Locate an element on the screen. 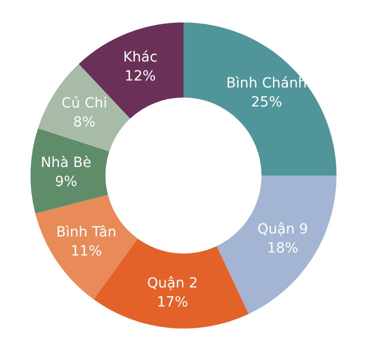  data-label: 12% is located at coordinates (140, 76).